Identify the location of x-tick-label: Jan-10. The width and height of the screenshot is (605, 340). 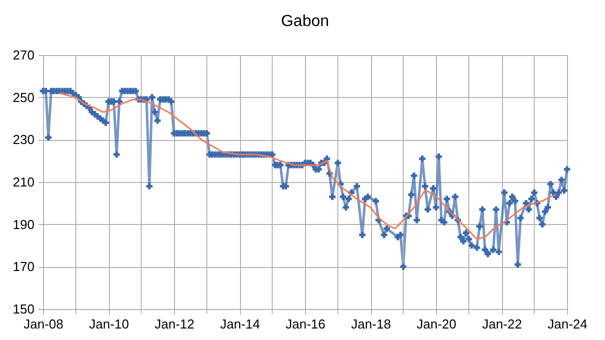
(109, 324).